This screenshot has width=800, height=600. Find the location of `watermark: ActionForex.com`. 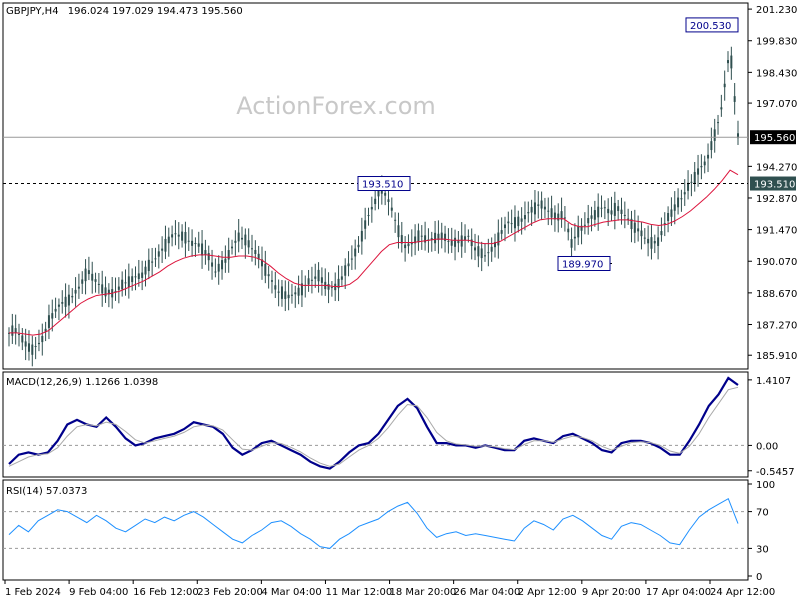

watermark: ActionForex.com is located at coordinates (336, 106).